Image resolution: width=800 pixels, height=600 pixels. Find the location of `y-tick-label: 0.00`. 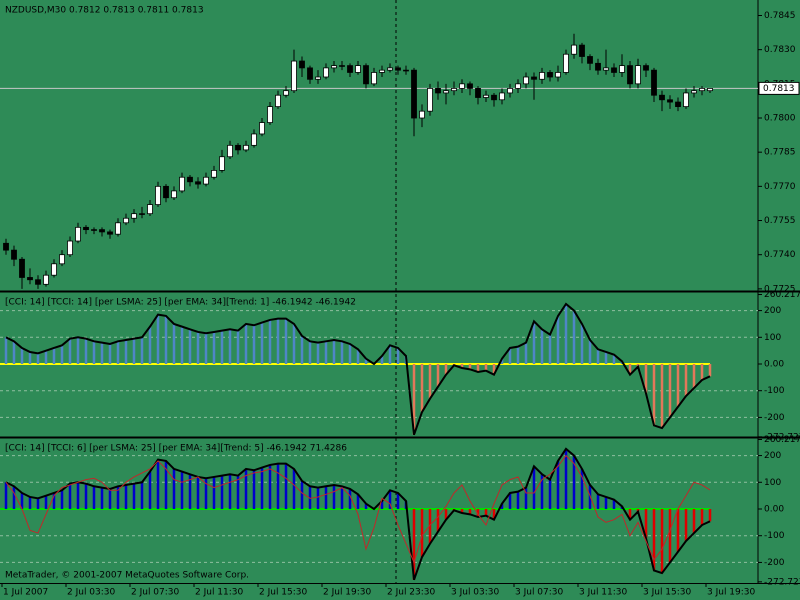

y-tick-label: 0.00 is located at coordinates (774, 364).